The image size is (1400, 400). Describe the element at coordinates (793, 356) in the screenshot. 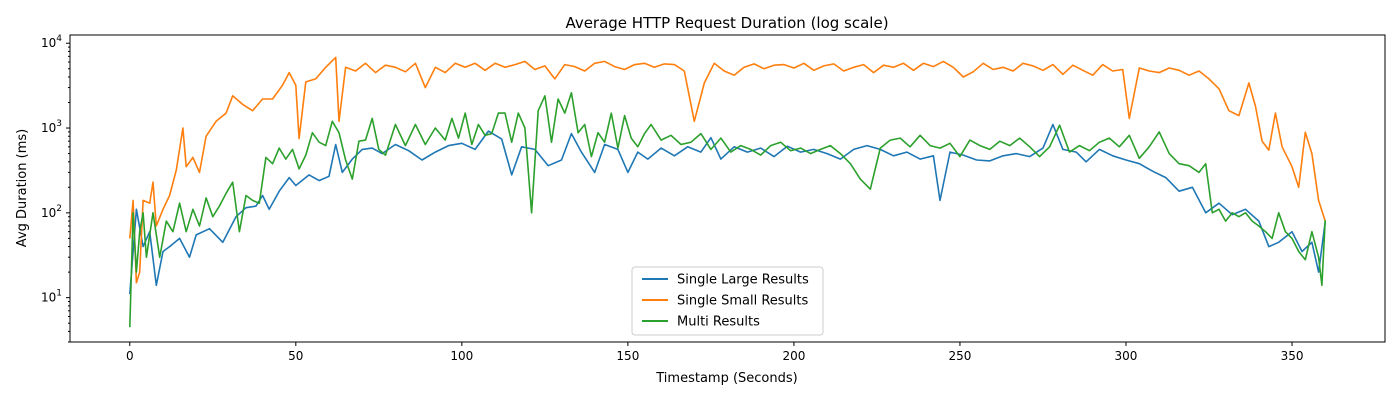

I see `x-tick-label: 200` at that location.